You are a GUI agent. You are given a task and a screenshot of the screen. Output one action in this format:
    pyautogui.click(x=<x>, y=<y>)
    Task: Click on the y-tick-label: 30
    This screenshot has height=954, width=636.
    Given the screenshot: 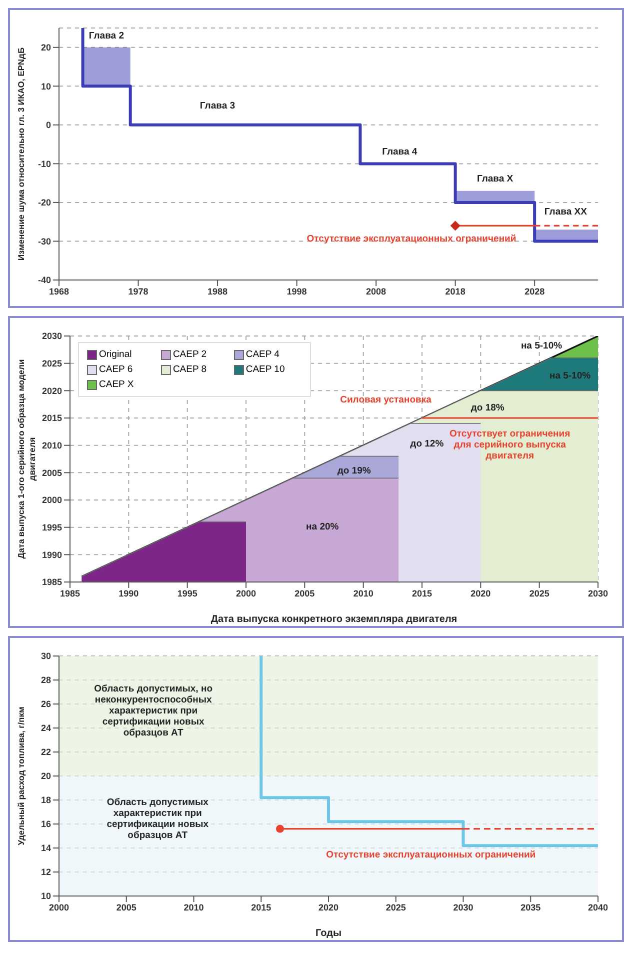 What is the action you would take?
    pyautogui.click(x=45, y=656)
    